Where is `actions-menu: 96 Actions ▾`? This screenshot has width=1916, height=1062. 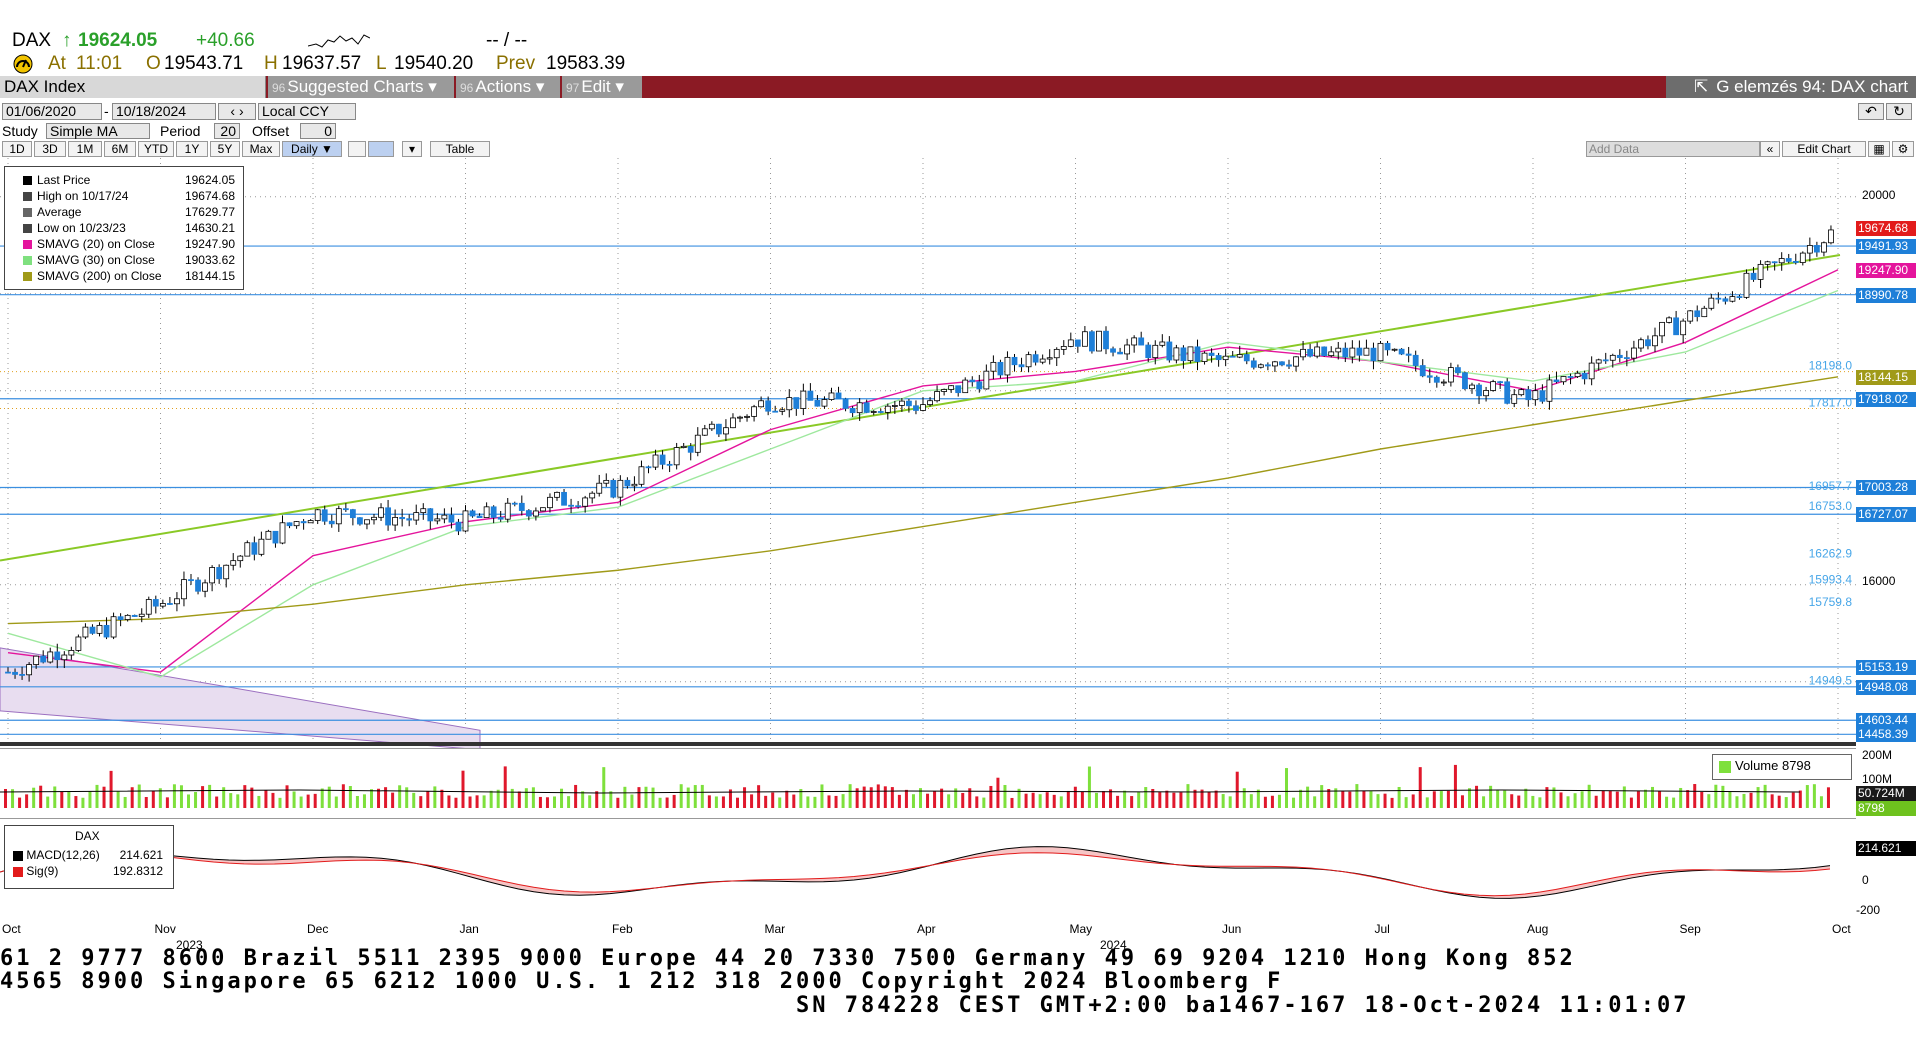
actions-menu: 96 Actions ▾ is located at coordinates (508, 87).